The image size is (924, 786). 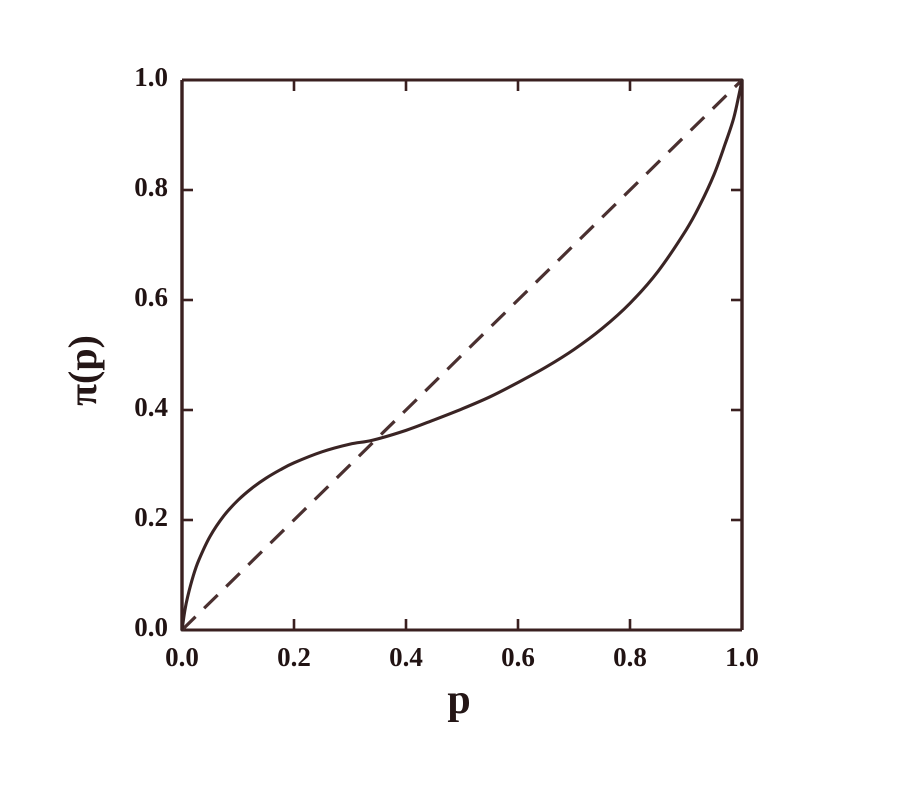 What do you see at coordinates (742, 657) in the screenshot?
I see `x-tick-label: 1.0` at bounding box center [742, 657].